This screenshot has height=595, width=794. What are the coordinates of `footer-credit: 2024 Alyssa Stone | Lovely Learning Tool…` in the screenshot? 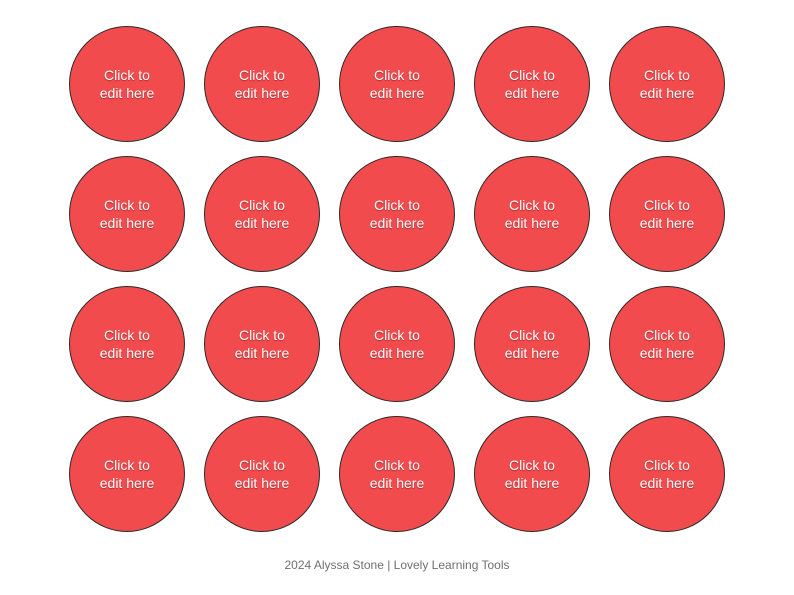 It's located at (397, 565).